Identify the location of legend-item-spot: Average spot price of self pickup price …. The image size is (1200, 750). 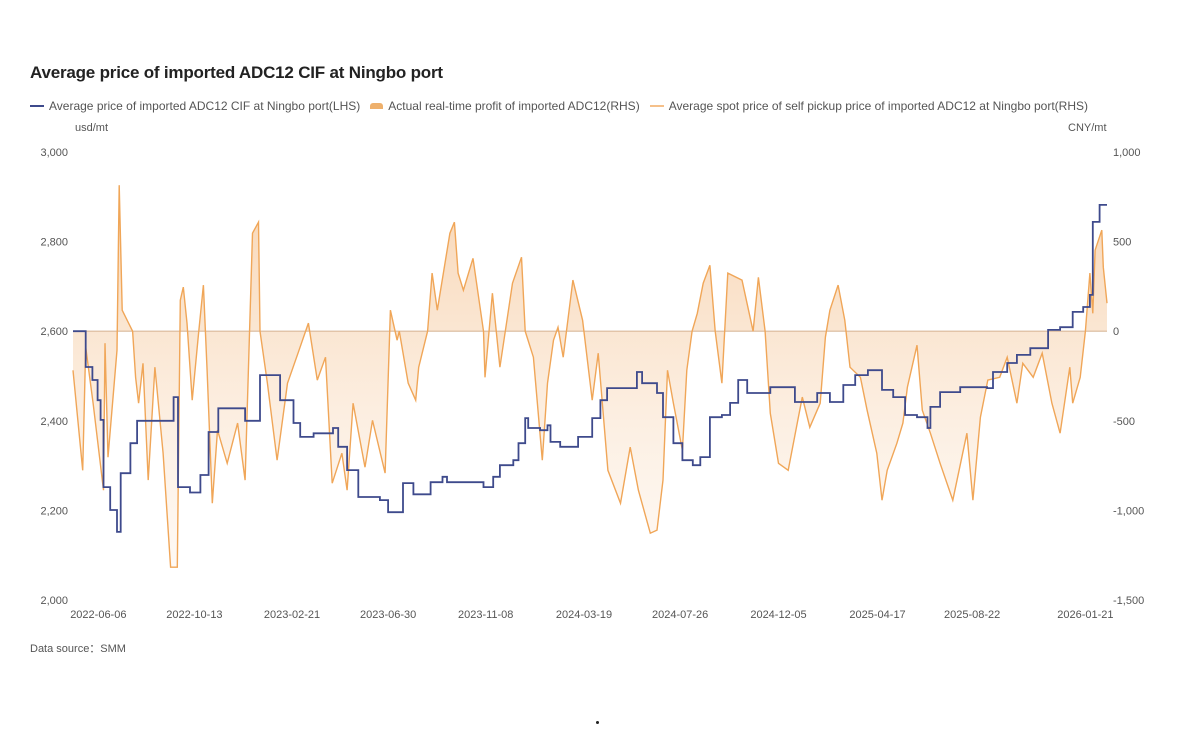
(869, 106).